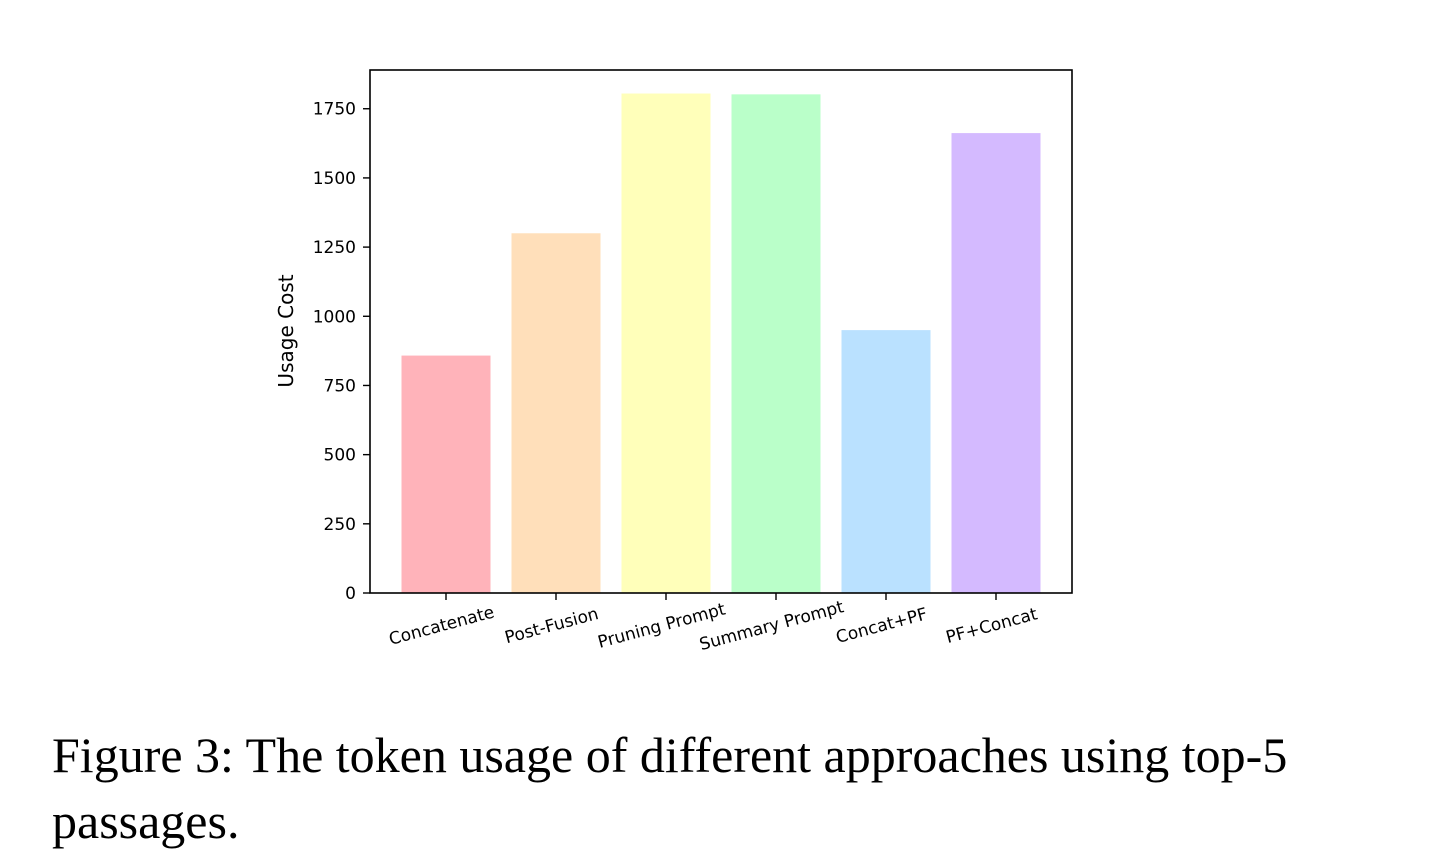 The image size is (1445, 863). I want to click on bar-pf-concat, so click(996, 363).